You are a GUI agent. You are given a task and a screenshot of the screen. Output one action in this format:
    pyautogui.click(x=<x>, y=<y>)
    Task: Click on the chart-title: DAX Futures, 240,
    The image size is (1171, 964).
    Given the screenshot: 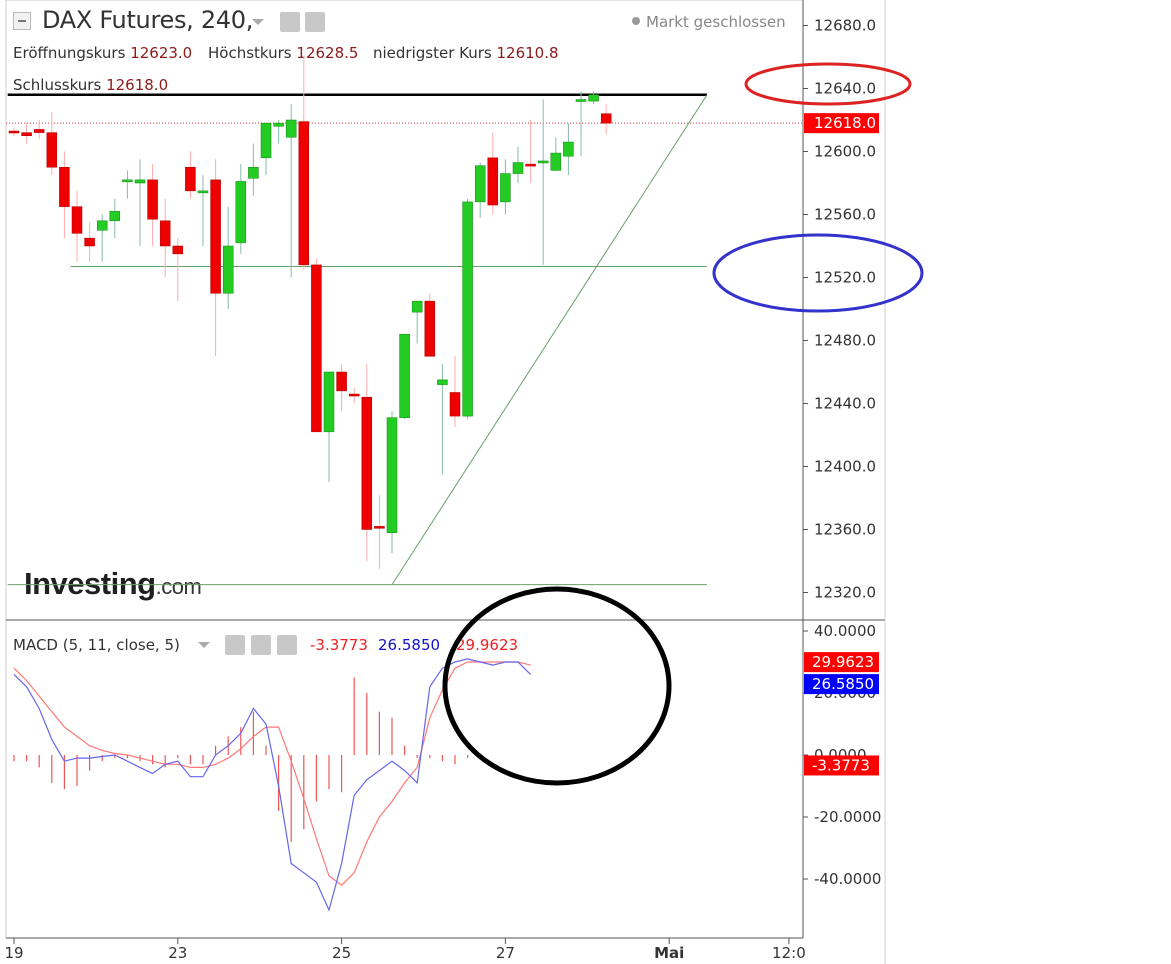 What is the action you would take?
    pyautogui.click(x=148, y=20)
    